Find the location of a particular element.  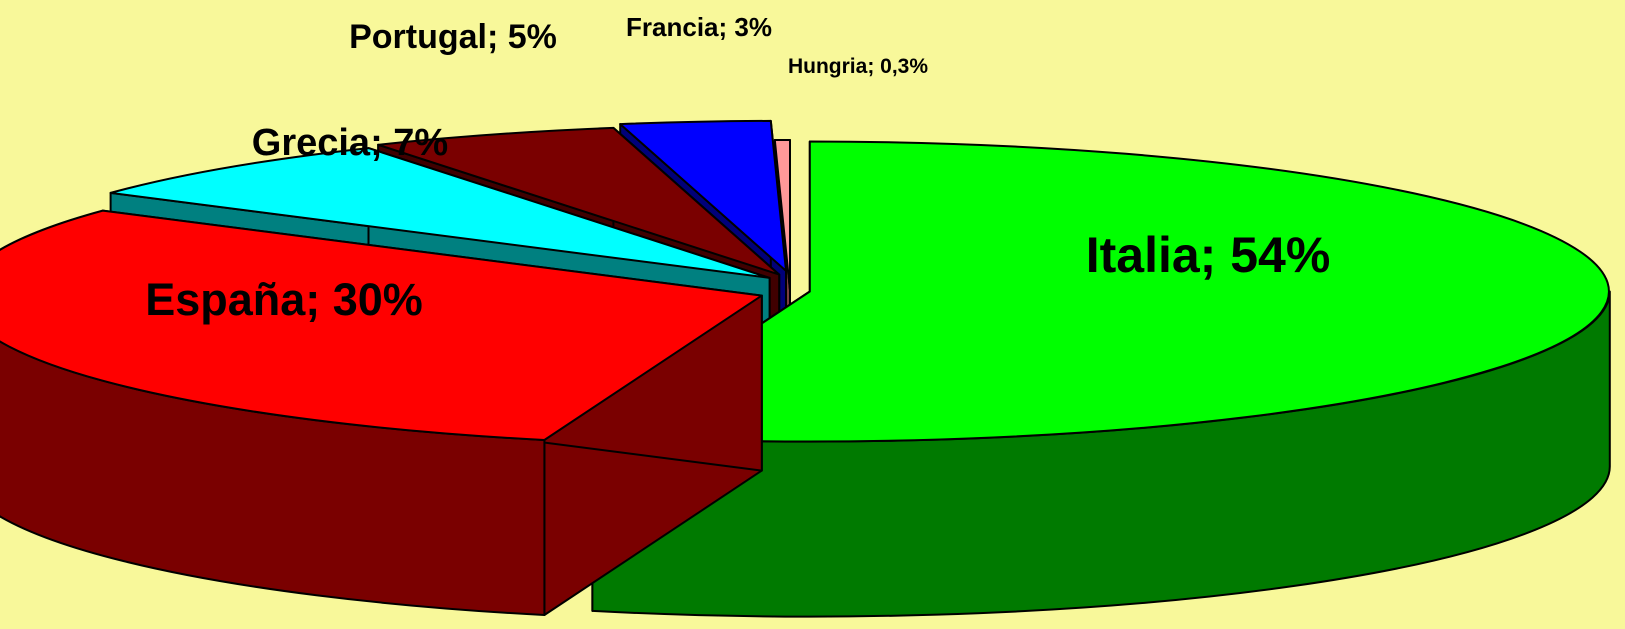

slice-label-grecia: Grecia; 7% is located at coordinates (350, 143).